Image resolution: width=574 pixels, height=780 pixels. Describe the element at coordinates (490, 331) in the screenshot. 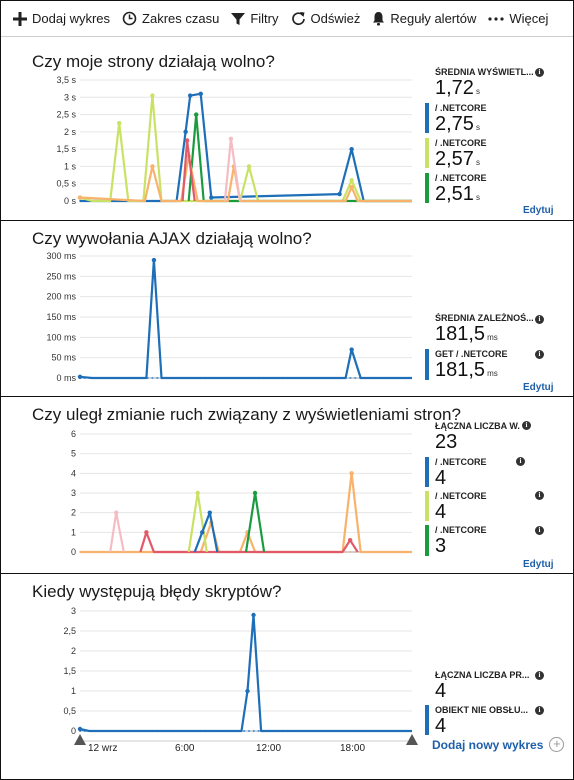

I see `metric-card: ŚREDNIA ZALEŻNOŚ... 181,5 ms` at that location.